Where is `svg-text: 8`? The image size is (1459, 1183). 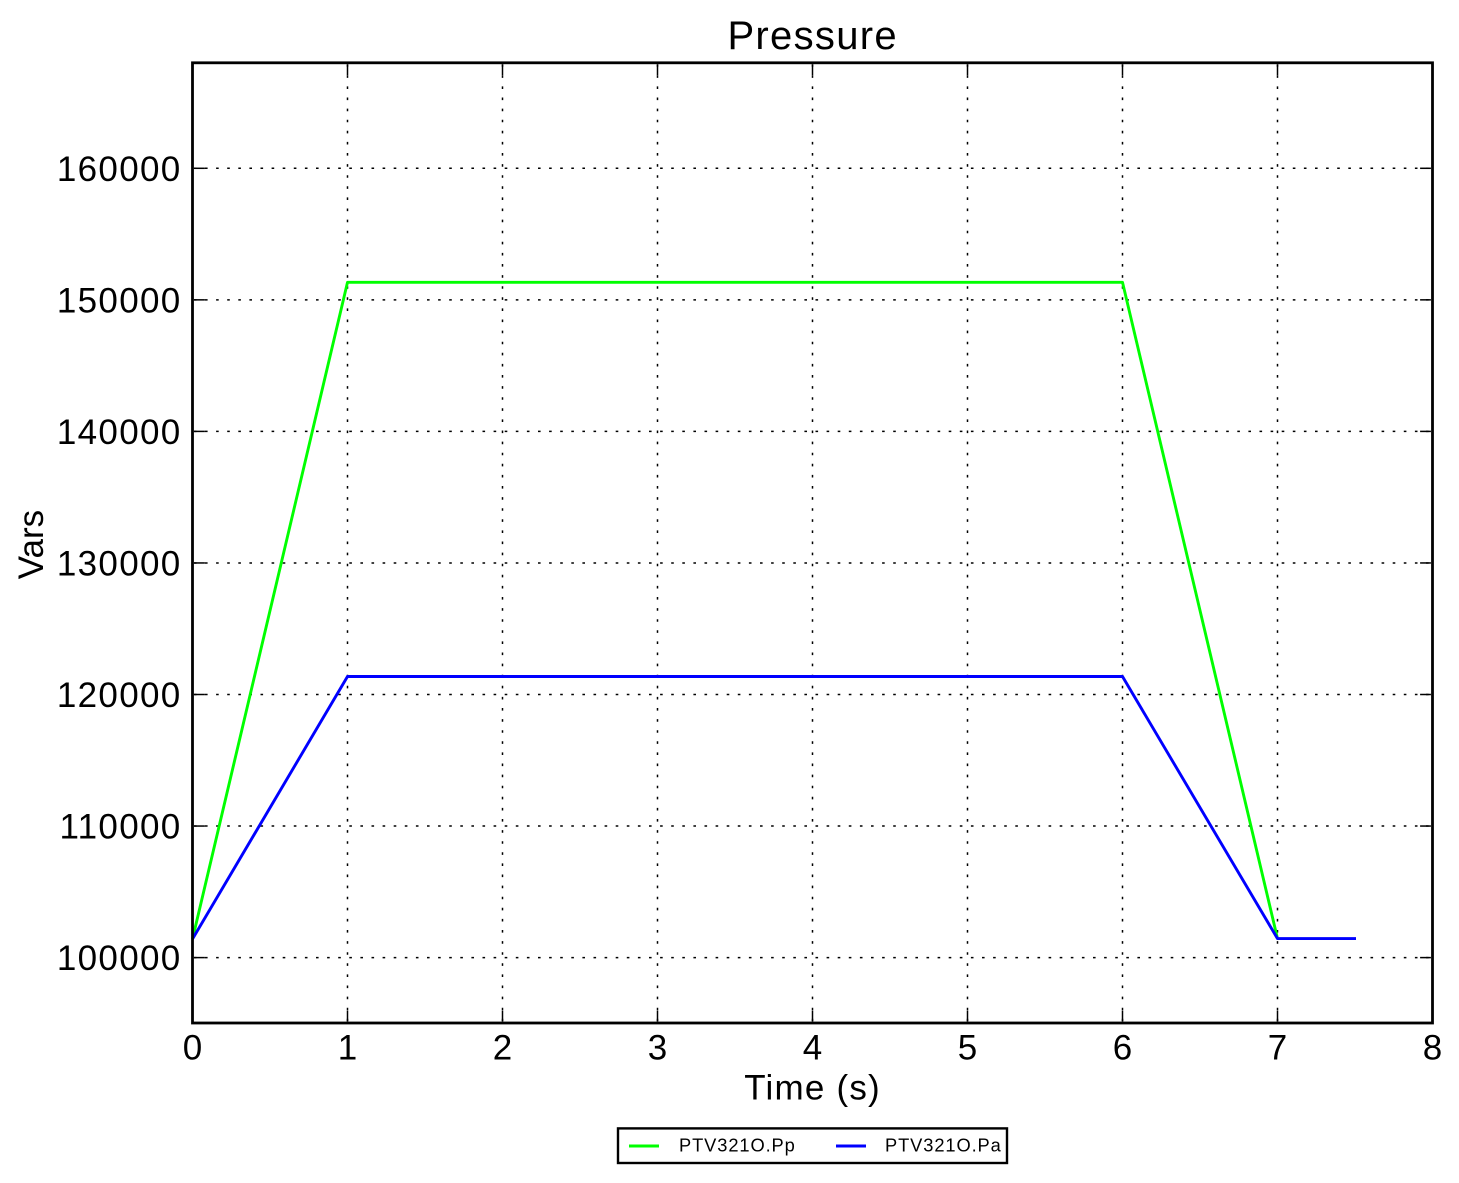
svg-text: 8 is located at coordinates (1432, 1048).